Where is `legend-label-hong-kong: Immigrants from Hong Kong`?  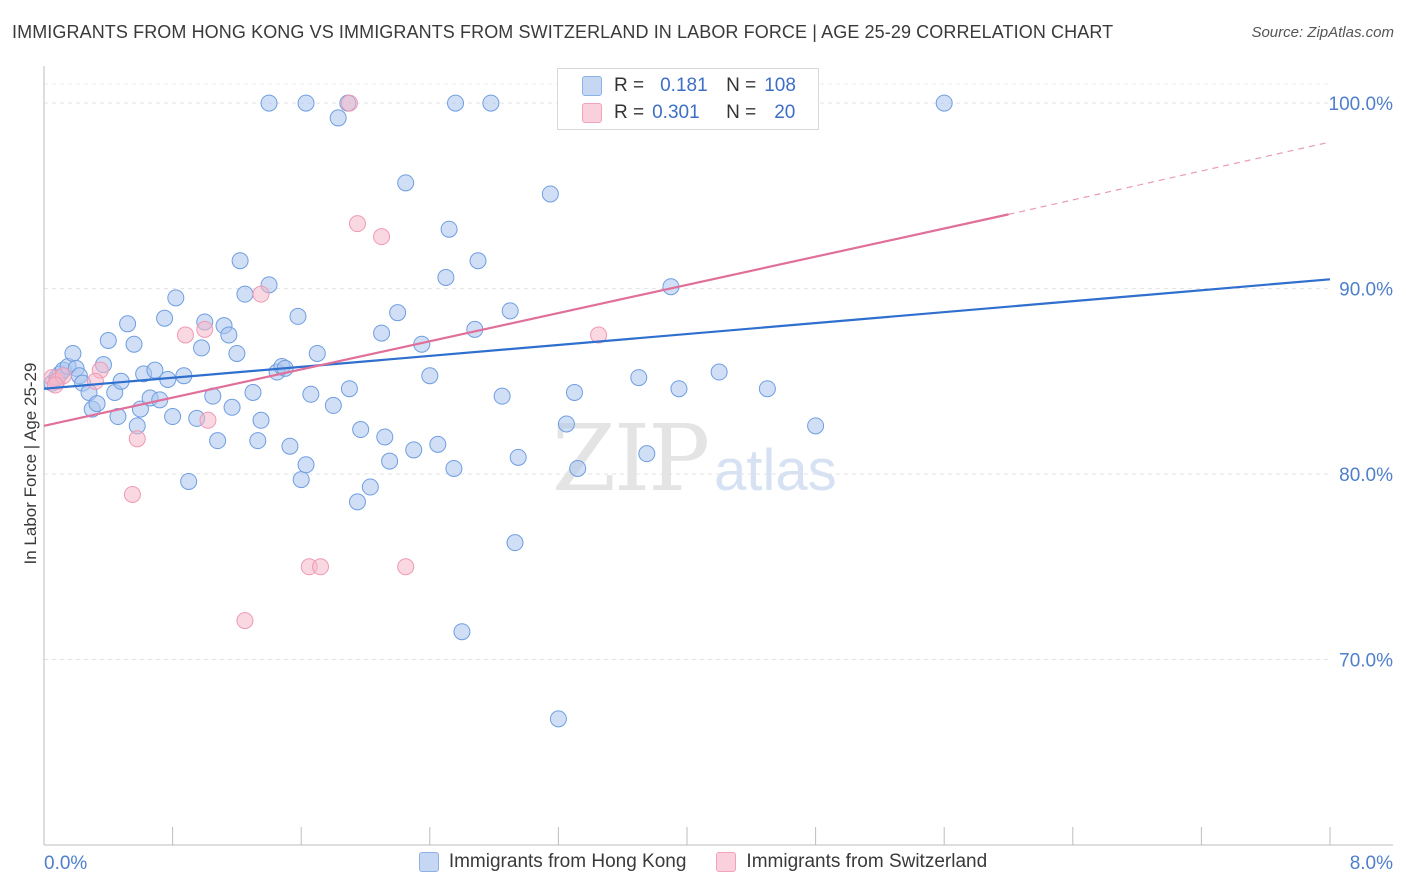
legend-label-hong-kong: Immigrants from Hong Kong is located at coordinates (567, 861).